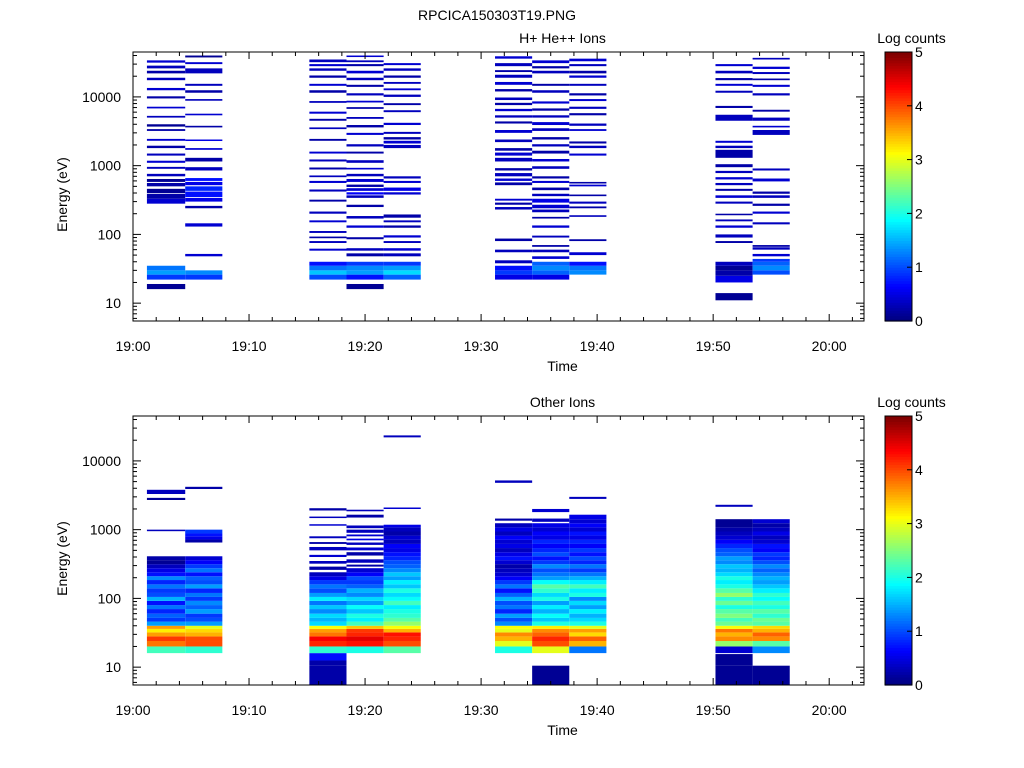 This screenshot has width=1024, height=768. What do you see at coordinates (713, 346) in the screenshot?
I see `x-tick-label: 19:50` at bounding box center [713, 346].